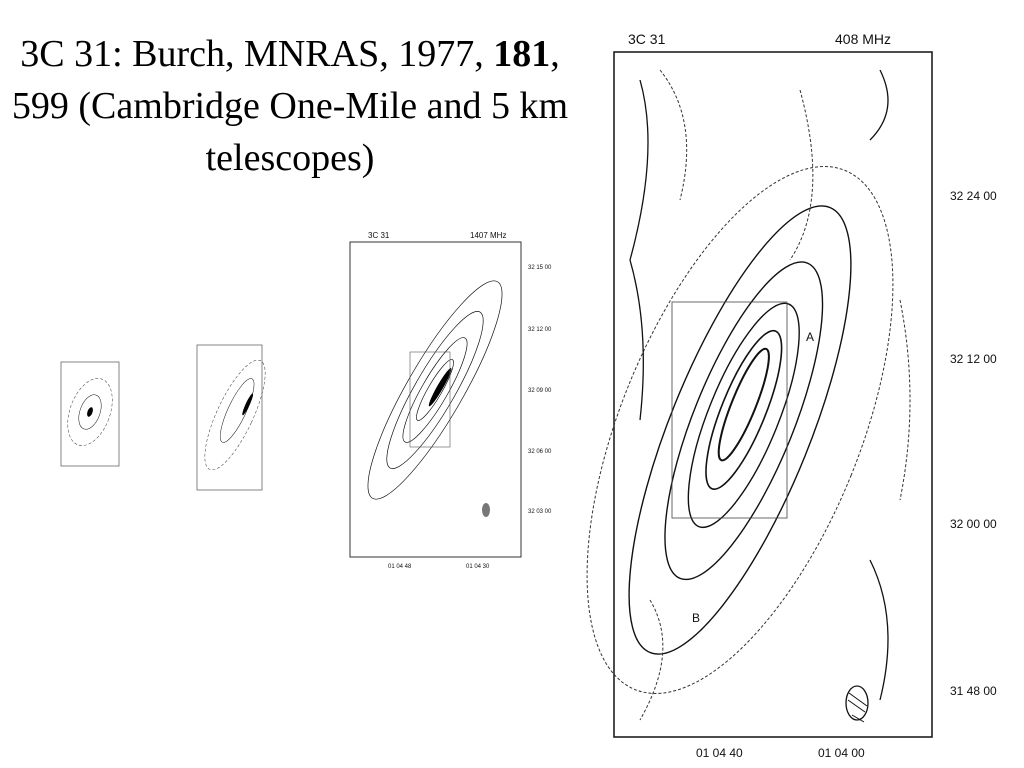  Describe the element at coordinates (719, 753) in the screenshot. I see `ra-label: 01 04 40` at that location.